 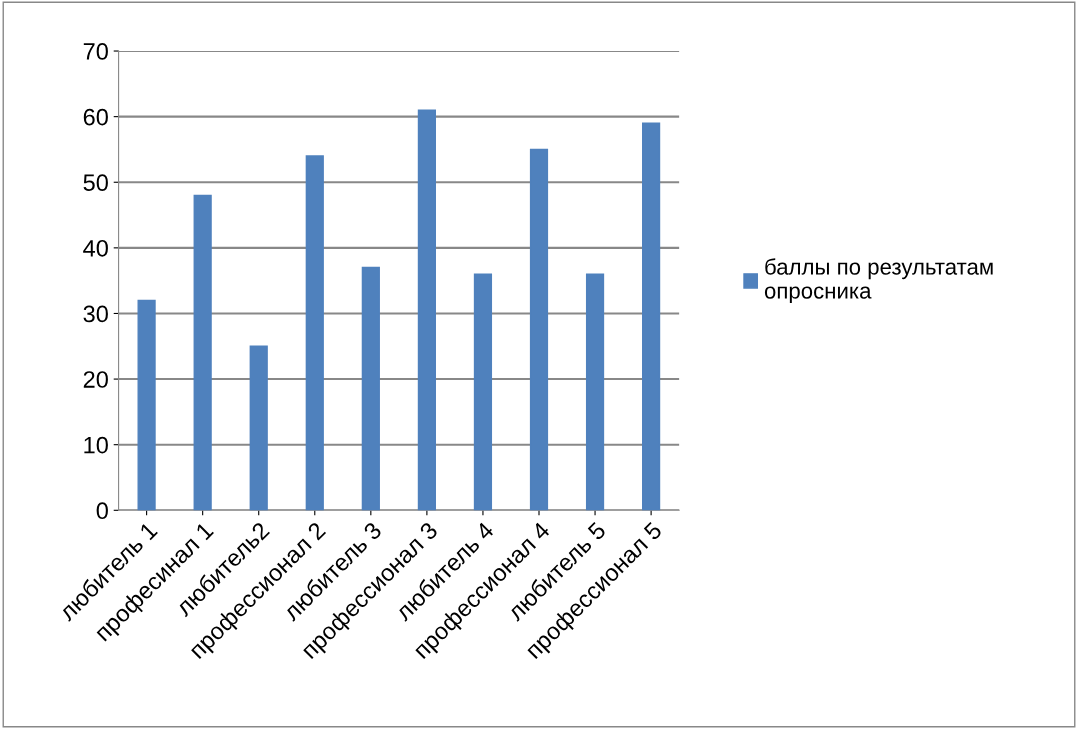 What do you see at coordinates (95, 314) in the screenshot?
I see `y-tick-label: 30` at bounding box center [95, 314].